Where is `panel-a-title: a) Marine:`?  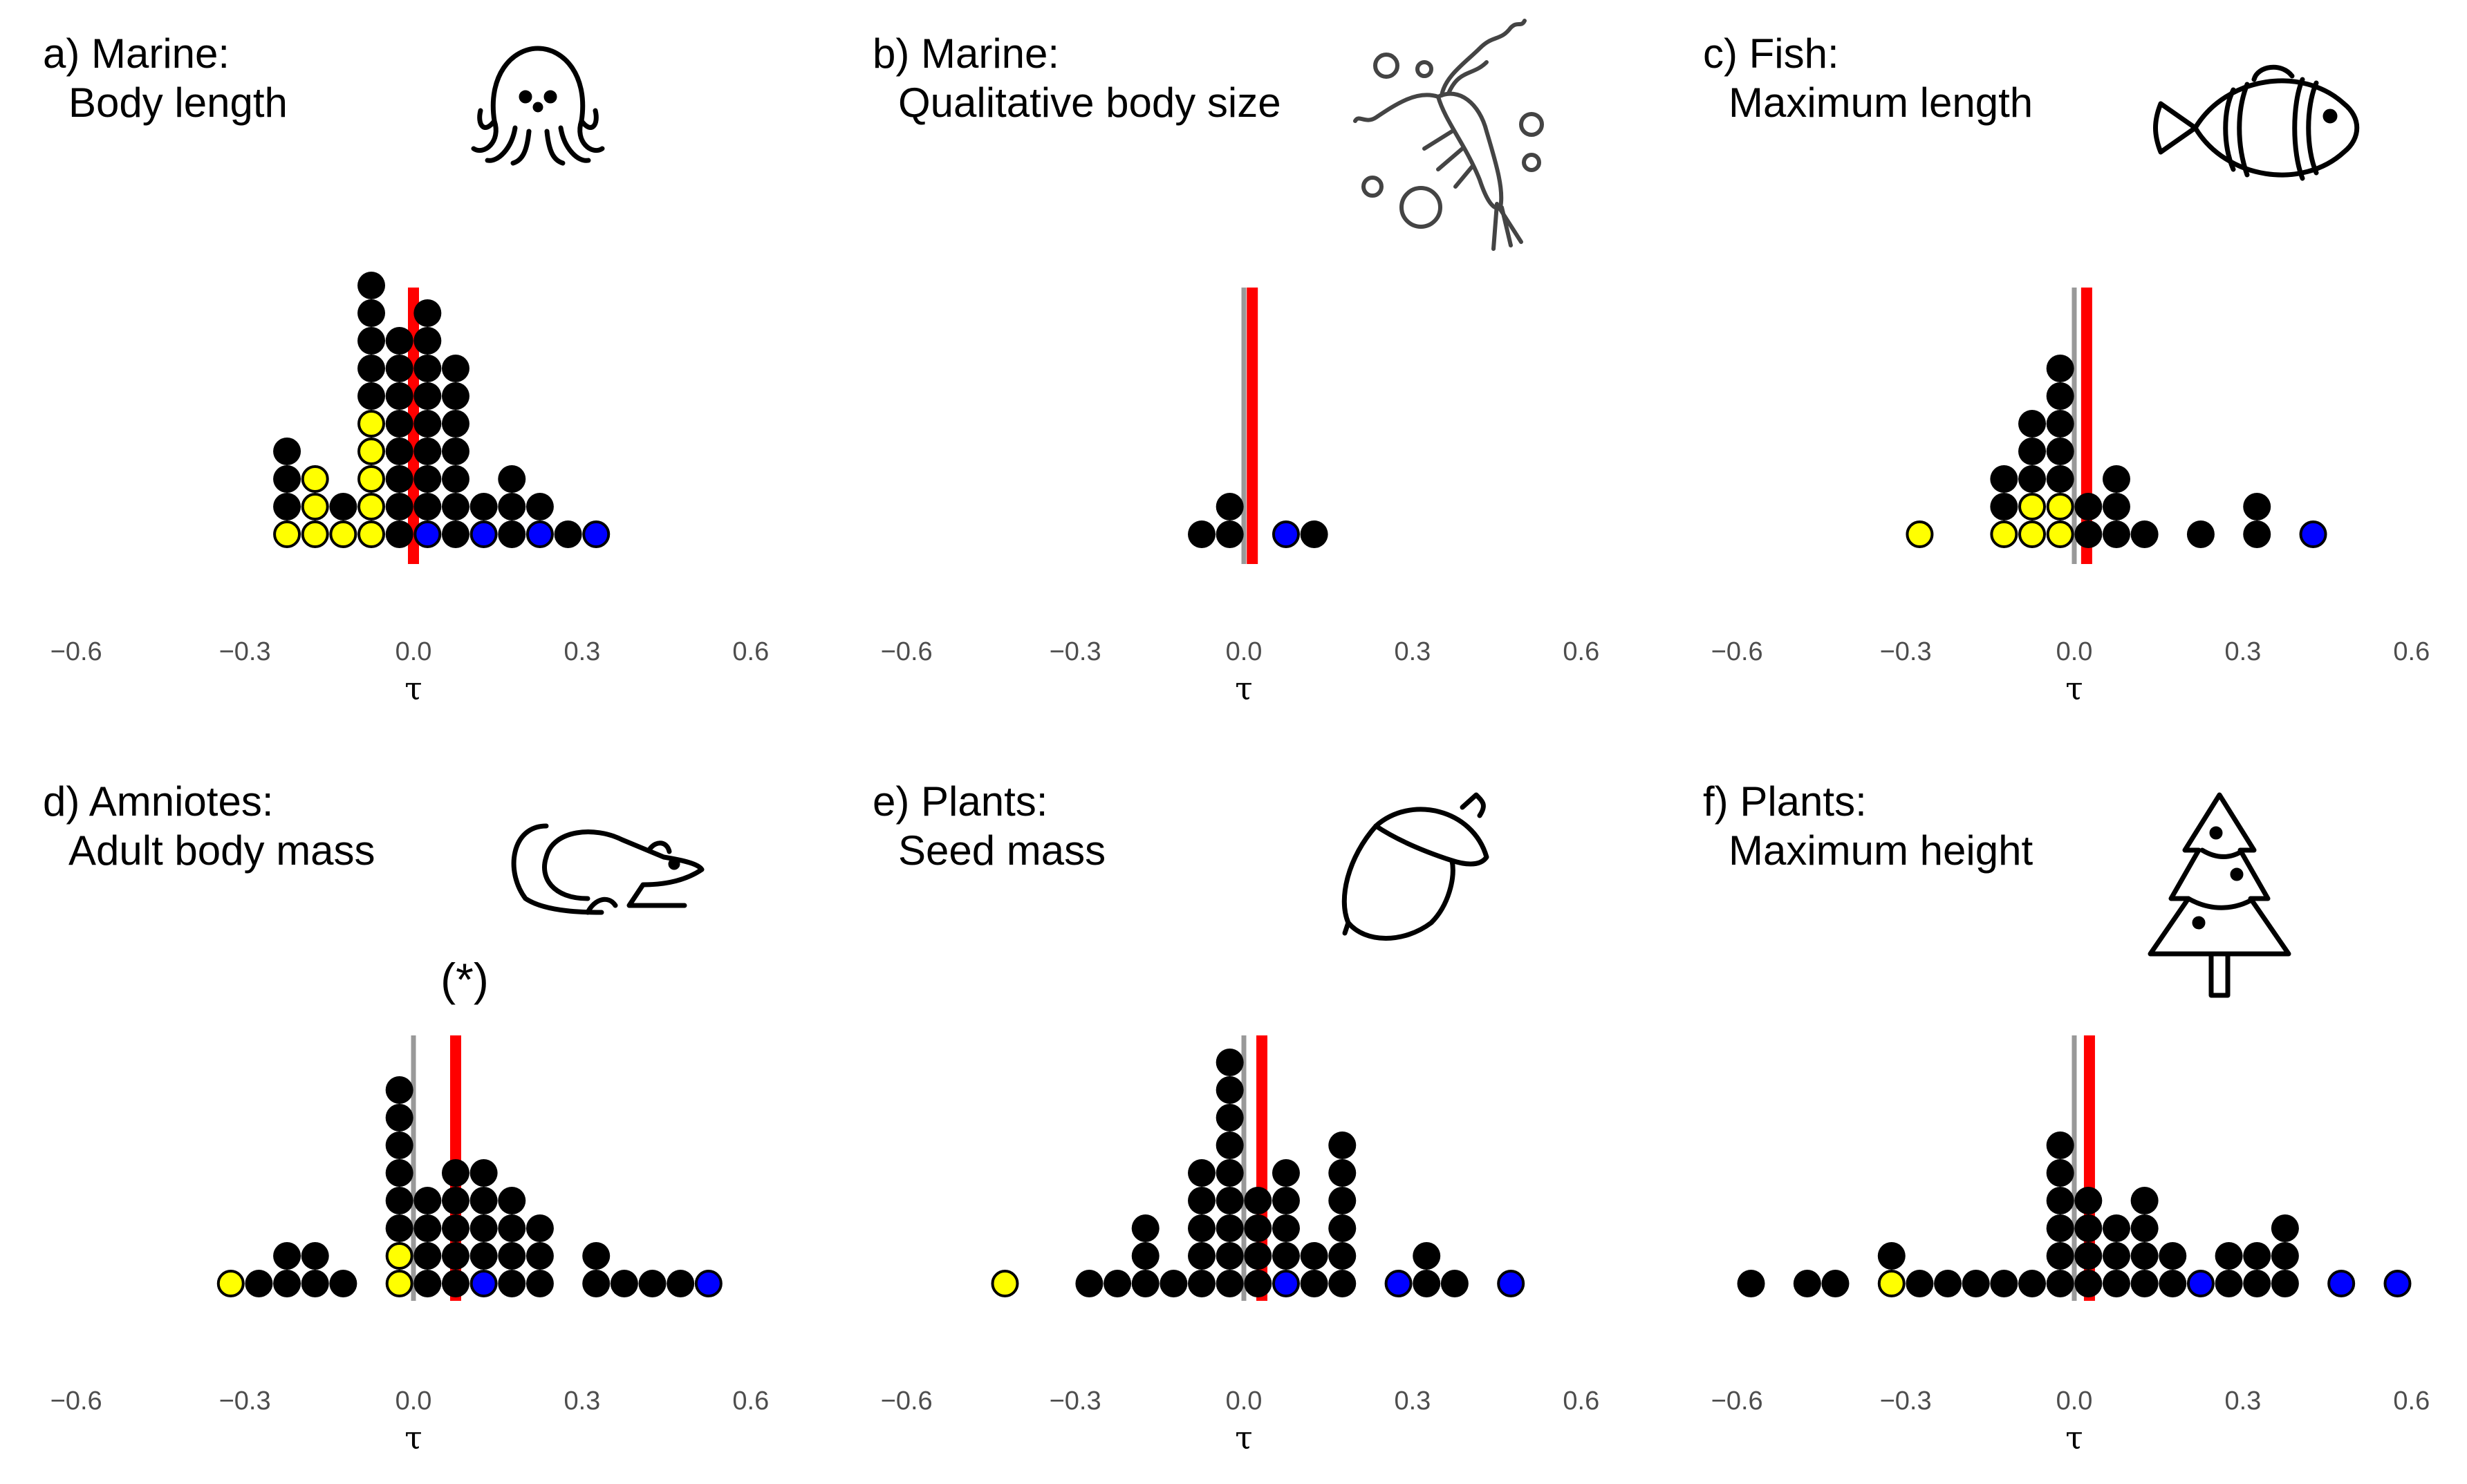
panel-a-title: a) Marine: is located at coordinates (136, 54).